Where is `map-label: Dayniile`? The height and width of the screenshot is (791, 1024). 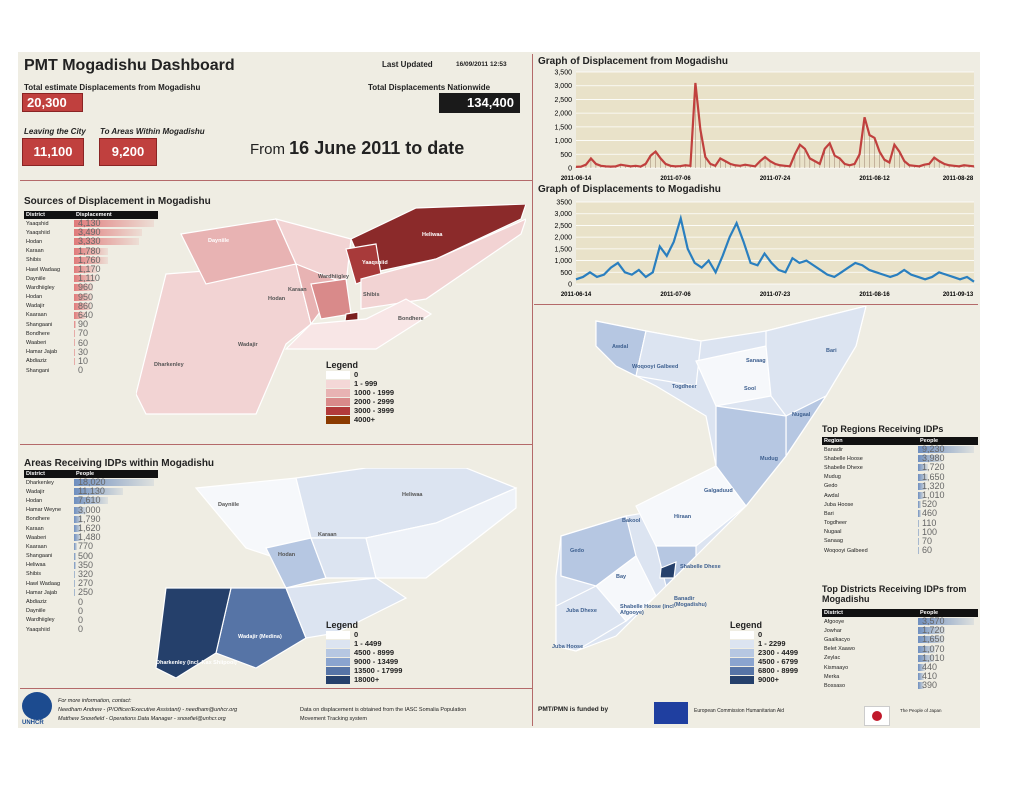
map-label: Dayniile is located at coordinates (229, 505).